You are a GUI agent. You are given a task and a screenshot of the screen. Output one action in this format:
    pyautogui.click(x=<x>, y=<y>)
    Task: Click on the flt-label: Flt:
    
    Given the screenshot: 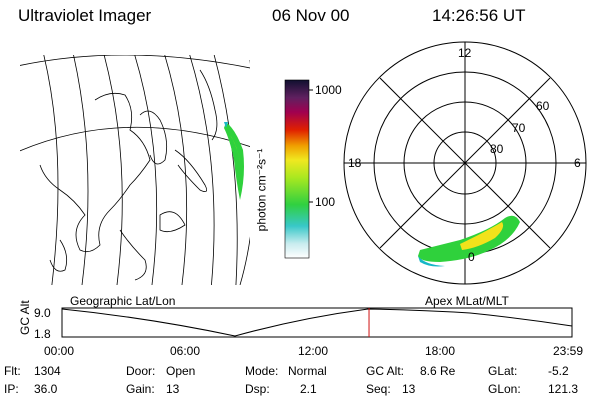 What is the action you would take?
    pyautogui.click(x=12, y=371)
    